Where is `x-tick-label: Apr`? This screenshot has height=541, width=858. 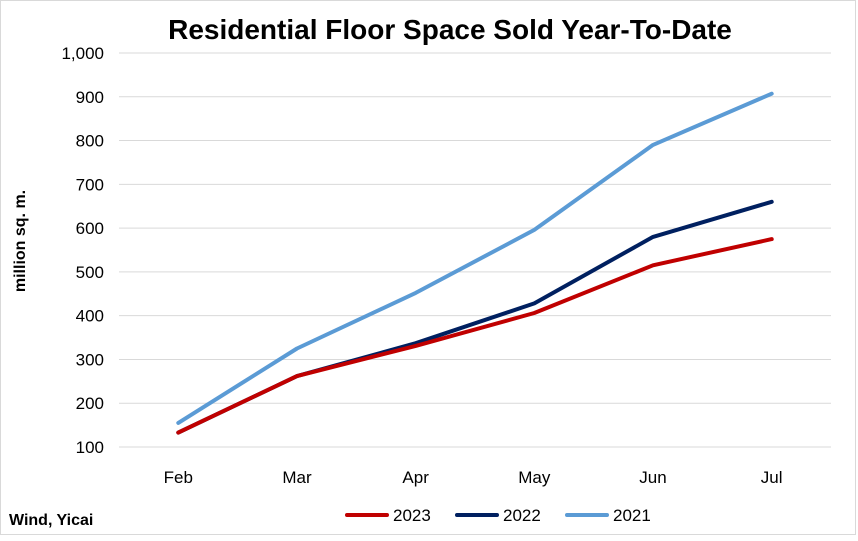
x-tick-label: Apr is located at coordinates (415, 477).